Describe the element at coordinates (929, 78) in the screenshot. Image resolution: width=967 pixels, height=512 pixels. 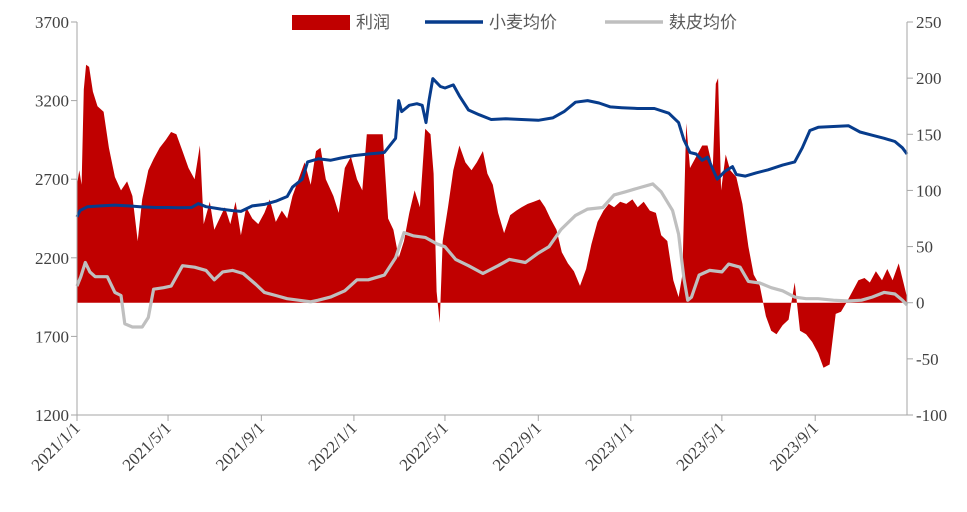
I see `y-right-tick-label: 200` at that location.